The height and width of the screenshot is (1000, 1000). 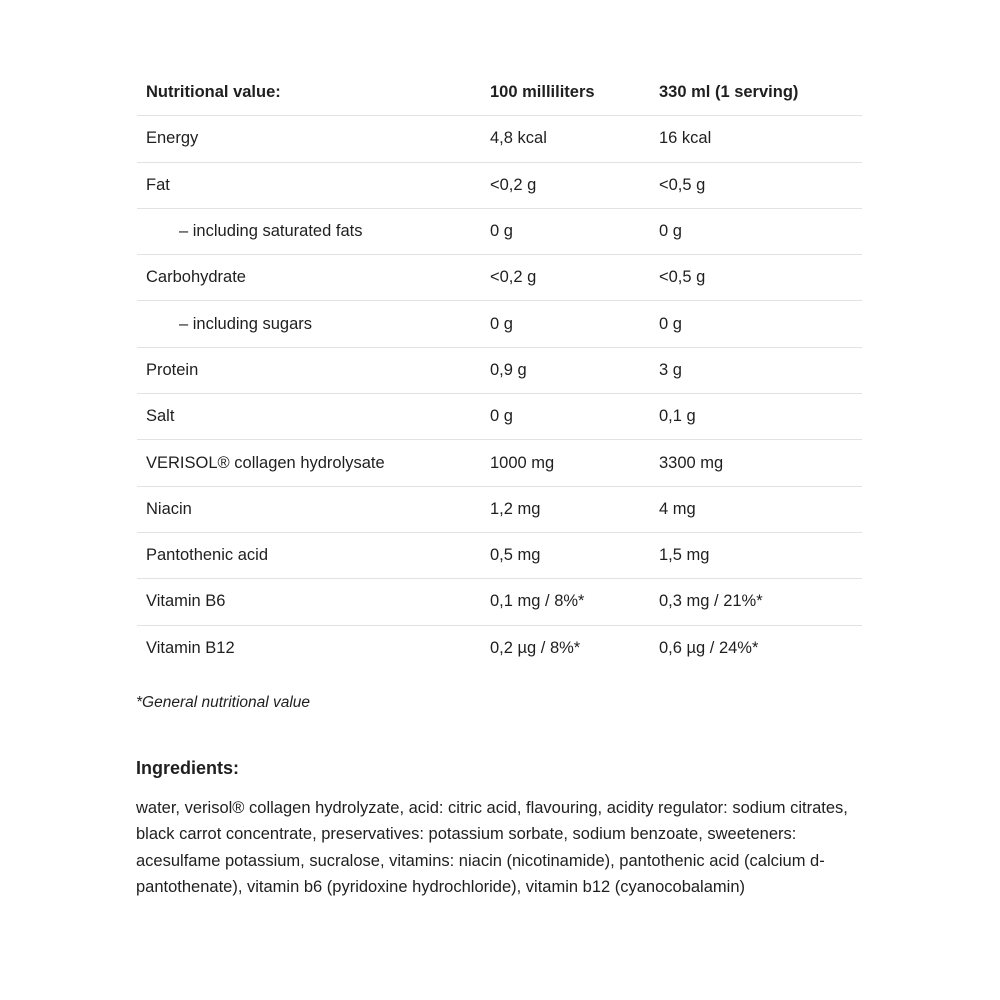 I want to click on table-row: Pantothenic acid 0,5 mg 1,5 mg, so click(x=499, y=556).